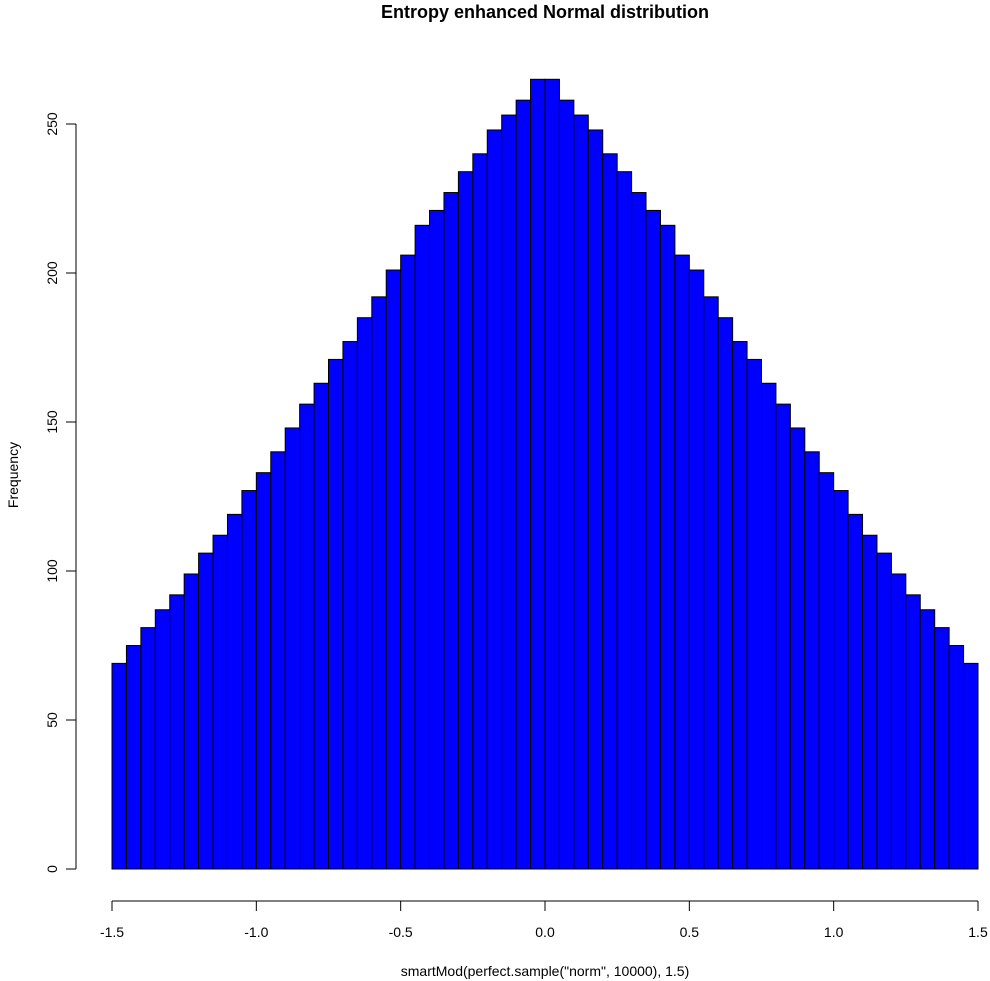 This screenshot has height=981, width=990. Describe the element at coordinates (13, 475) in the screenshot. I see `y-axis-label: Frequency` at that location.